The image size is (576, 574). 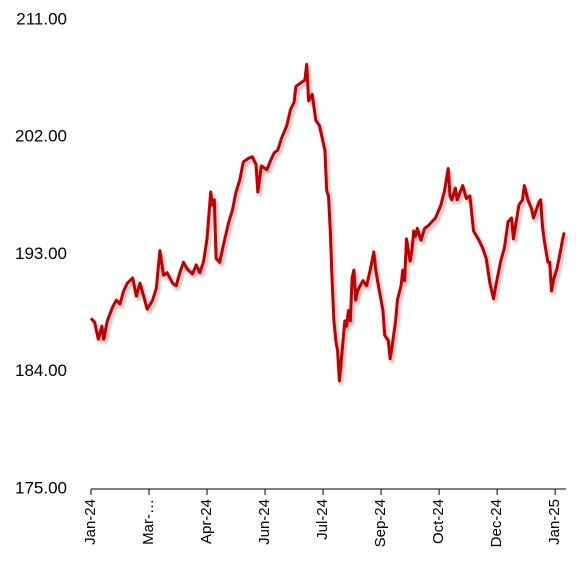 What do you see at coordinates (90, 522) in the screenshot?
I see `x-tick-label: Jan-24` at bounding box center [90, 522].